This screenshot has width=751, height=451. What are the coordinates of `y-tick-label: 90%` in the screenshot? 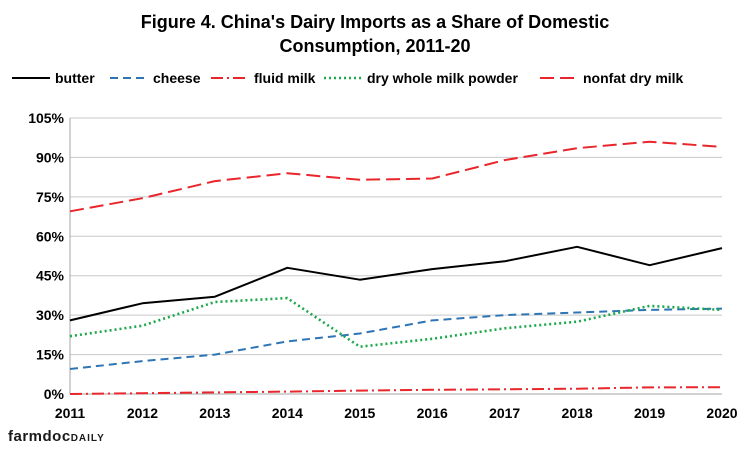 It's located at (50, 157).